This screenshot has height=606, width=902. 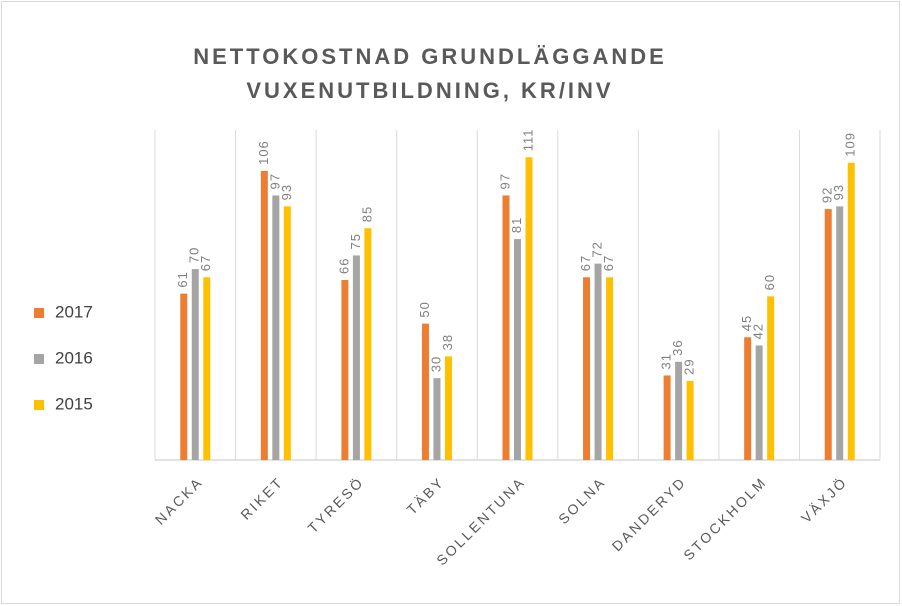 What do you see at coordinates (74, 311) in the screenshot?
I see `legend-label: 2017` at bounding box center [74, 311].